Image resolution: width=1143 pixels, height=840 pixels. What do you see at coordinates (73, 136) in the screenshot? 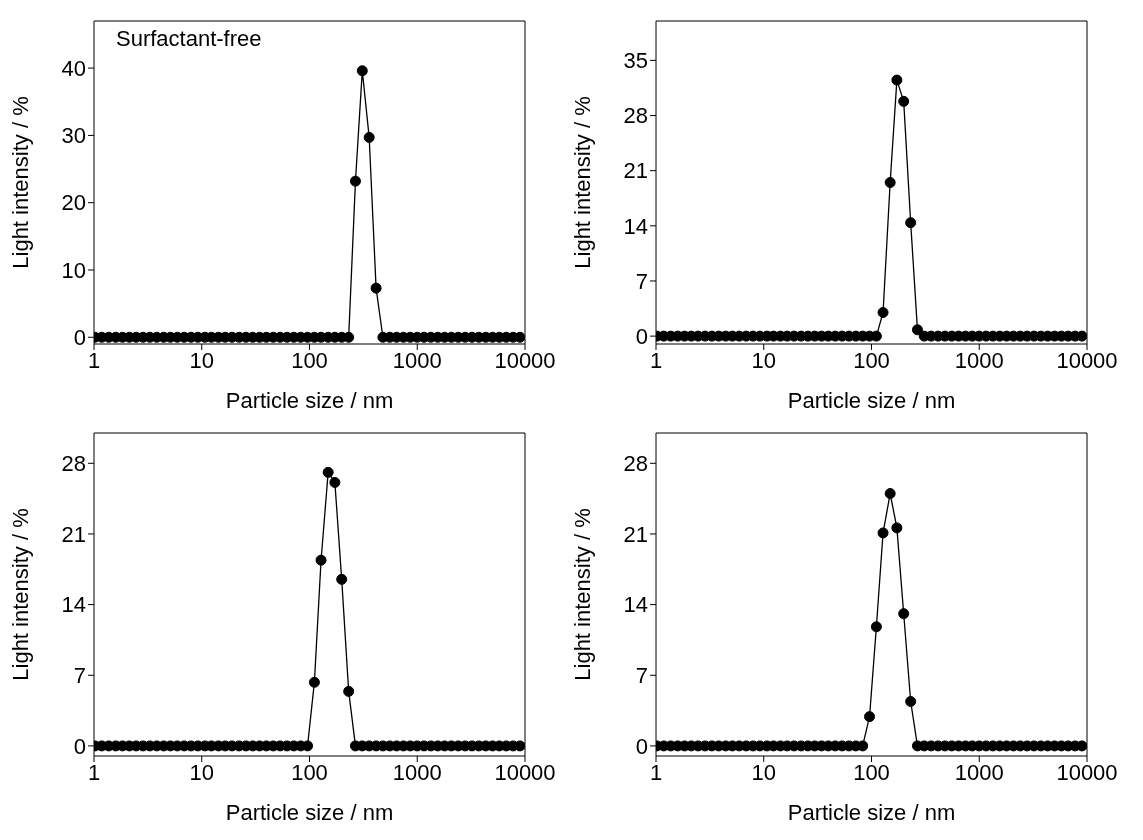
I see `y-tick-label: 30` at bounding box center [73, 136].